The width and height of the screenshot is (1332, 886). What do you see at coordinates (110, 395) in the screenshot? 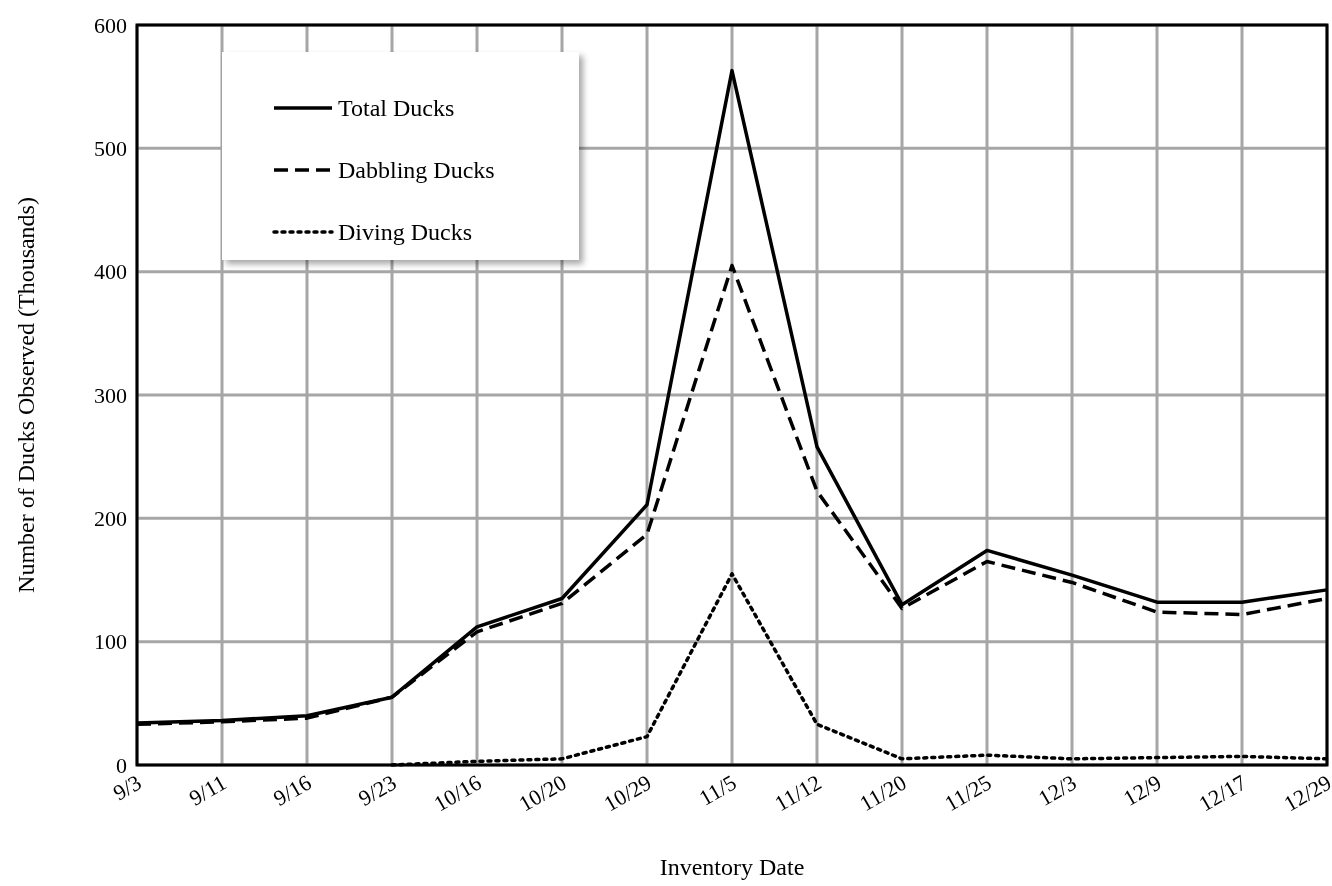
I see `y-tick-label: 300` at bounding box center [110, 395].